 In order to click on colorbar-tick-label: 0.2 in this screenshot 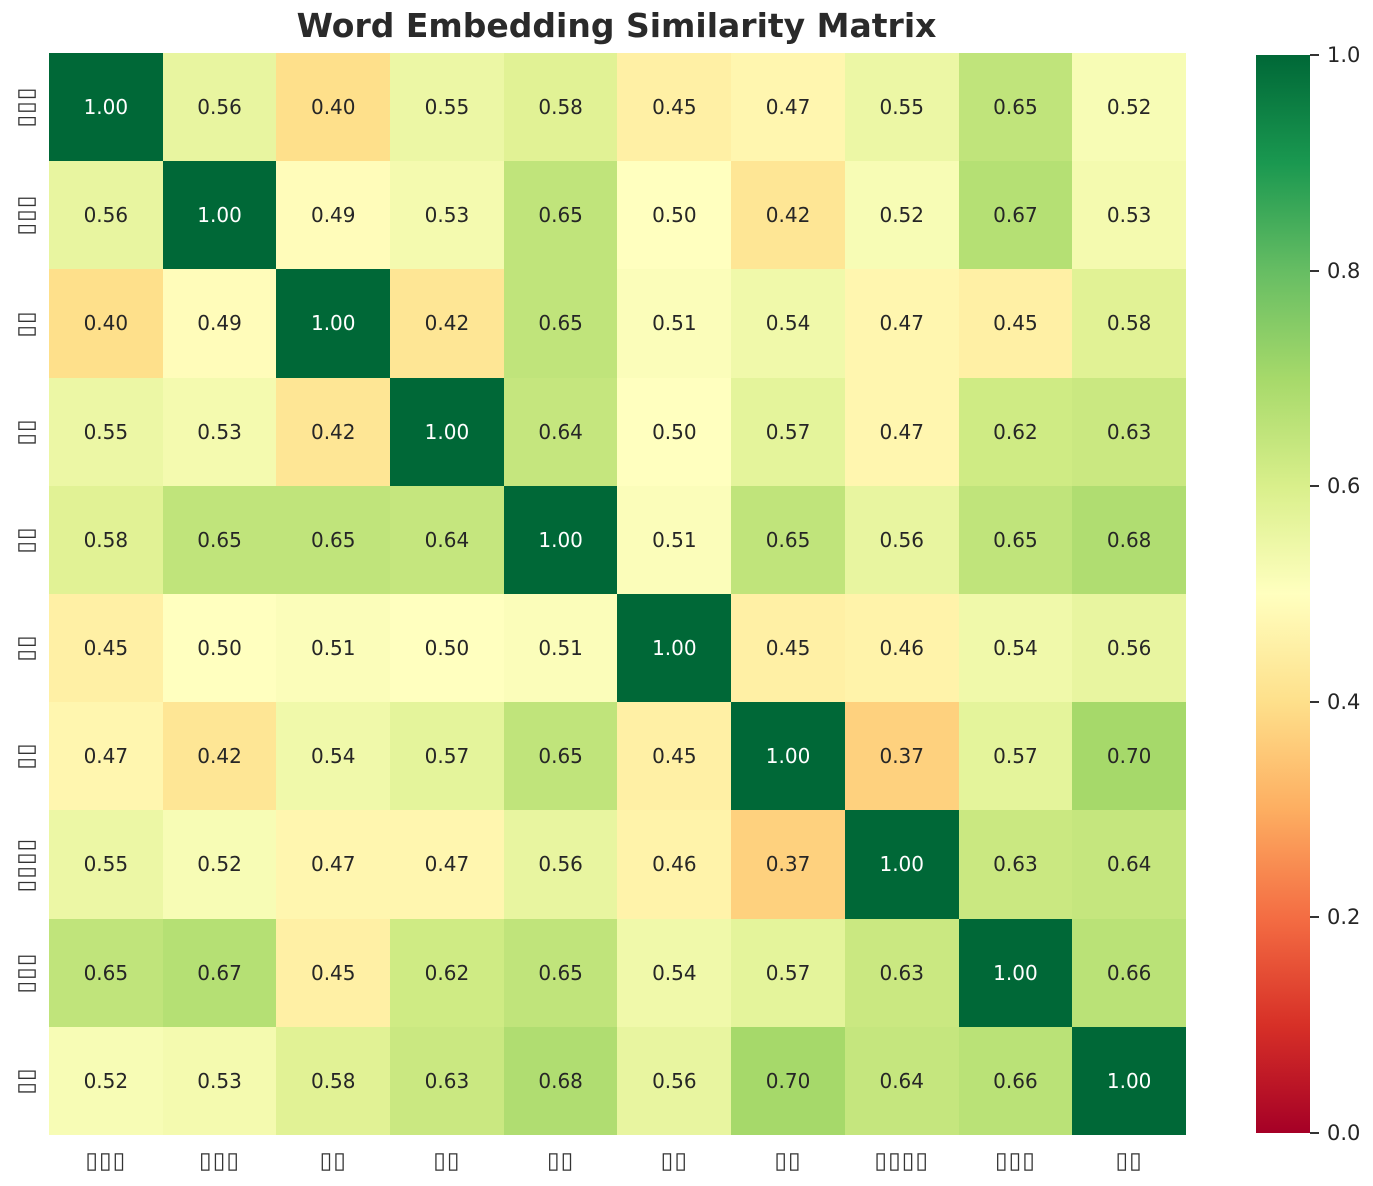, I will do `click(1344, 917)`.